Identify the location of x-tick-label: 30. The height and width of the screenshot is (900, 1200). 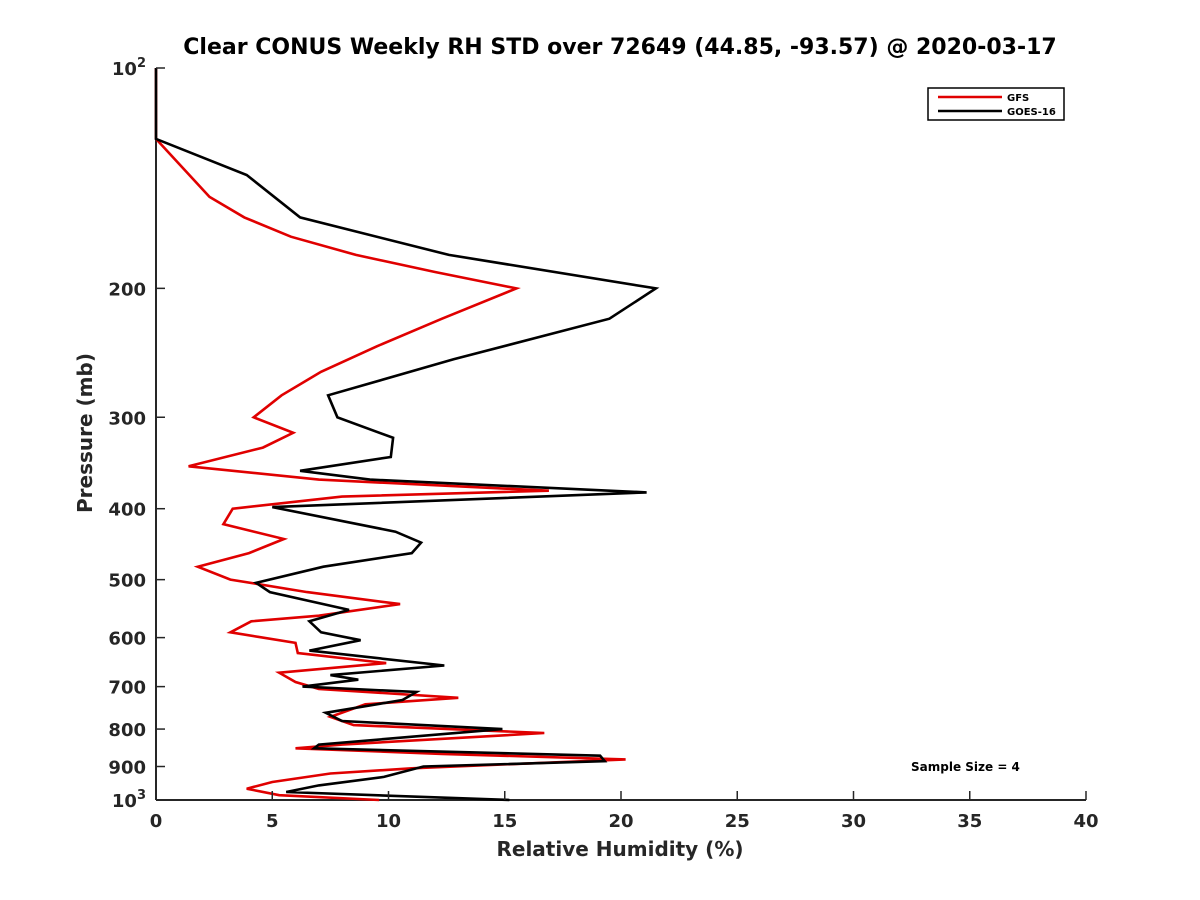
(853, 821).